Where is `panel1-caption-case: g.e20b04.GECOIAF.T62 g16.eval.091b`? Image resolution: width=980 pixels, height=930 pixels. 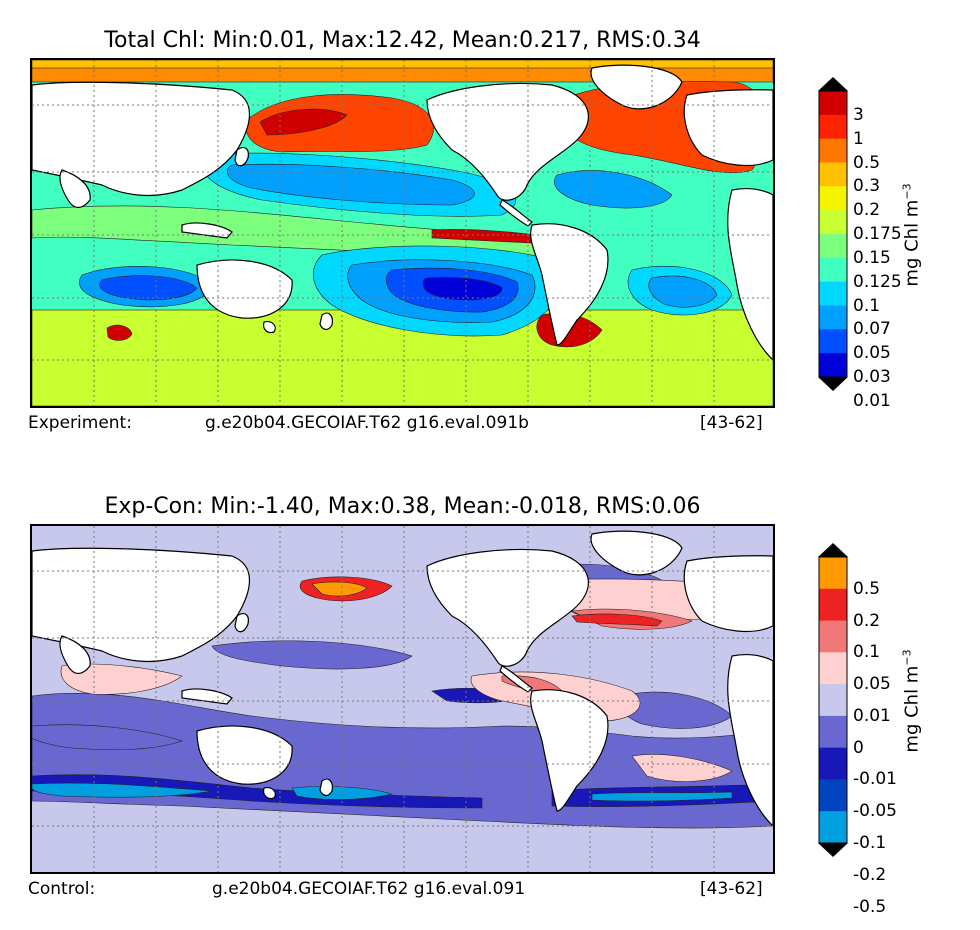
panel1-caption-case: g.e20b04.GECOIAF.T62 g16.eval.091b is located at coordinates (367, 423).